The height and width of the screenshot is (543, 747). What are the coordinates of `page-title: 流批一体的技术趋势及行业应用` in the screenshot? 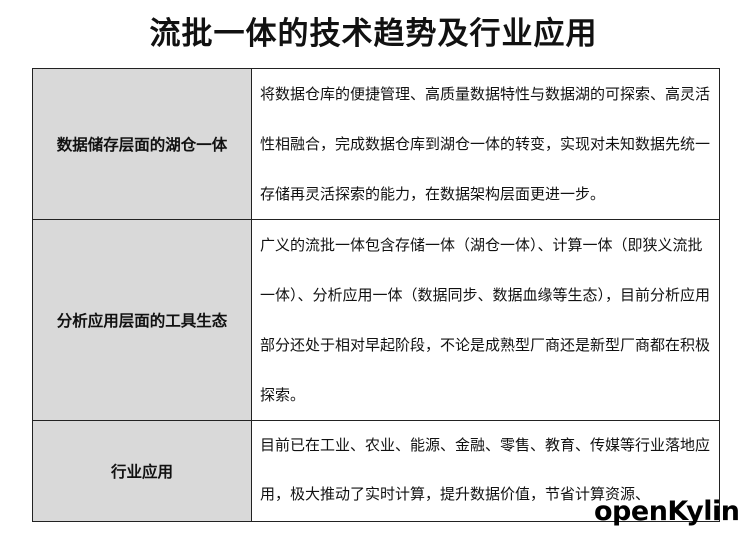 It's located at (373, 34).